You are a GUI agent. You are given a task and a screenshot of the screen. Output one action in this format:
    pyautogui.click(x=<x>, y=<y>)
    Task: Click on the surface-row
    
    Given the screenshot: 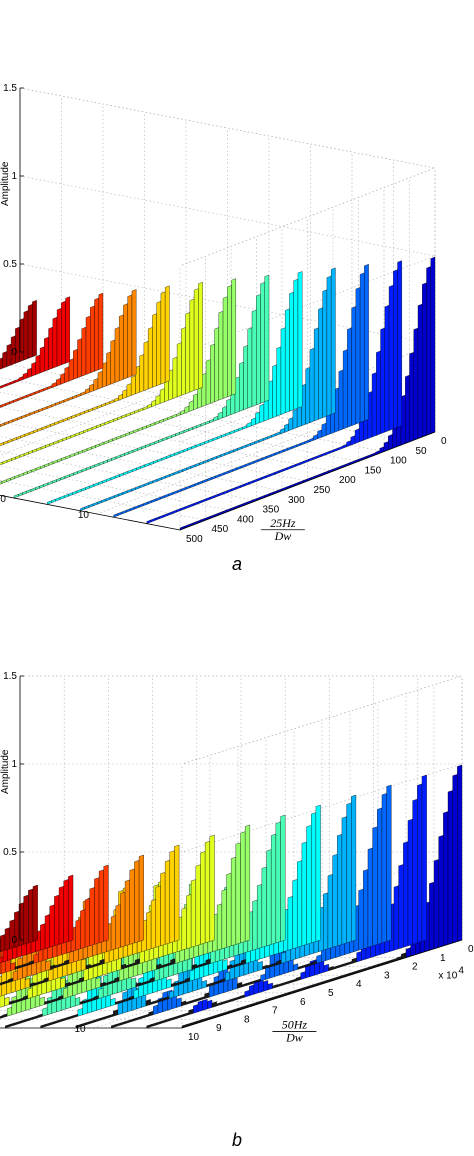 What is the action you would take?
    pyautogui.click(x=85, y=366)
    